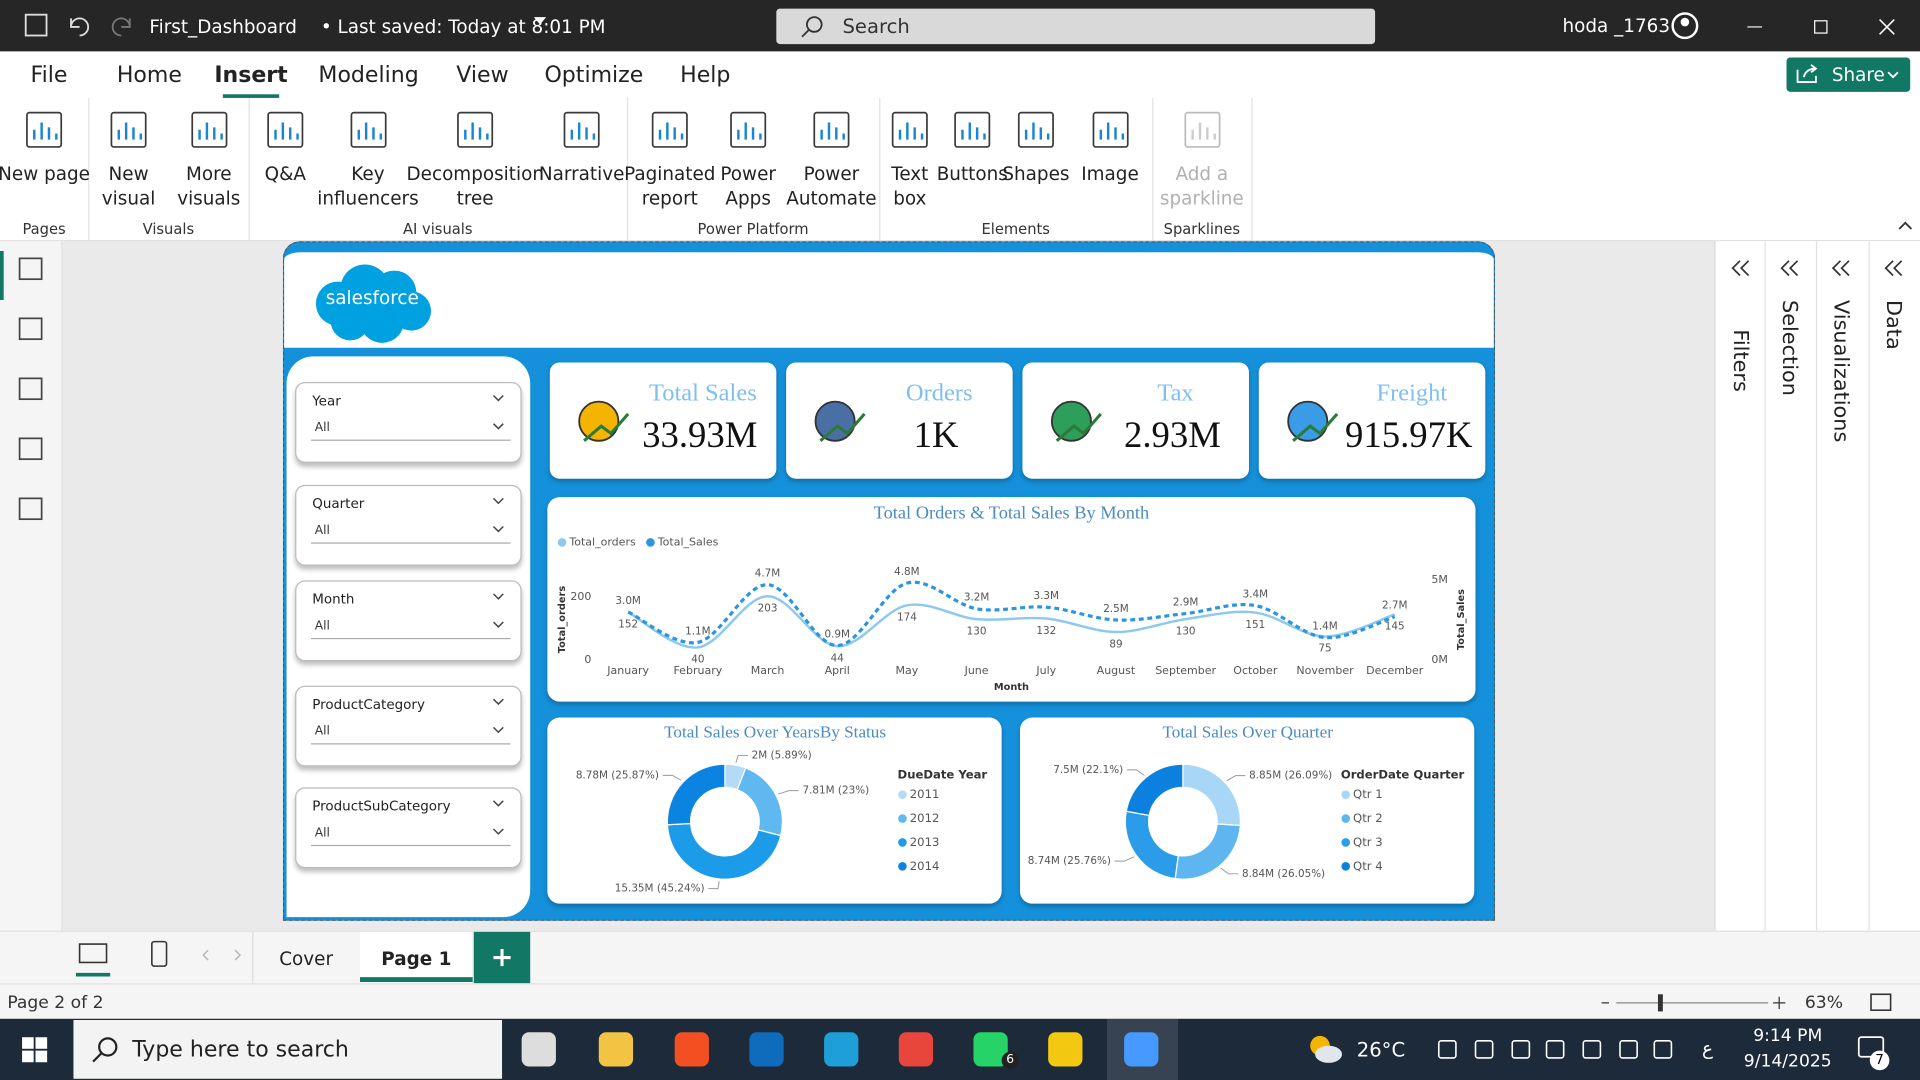 The image size is (1920, 1080). What do you see at coordinates (594, 75) in the screenshot?
I see `menu-tab: Optimize` at bounding box center [594, 75].